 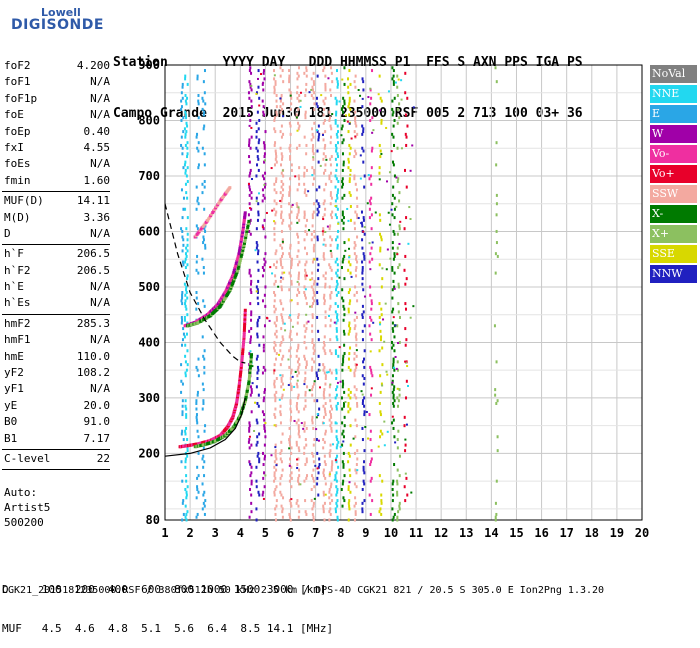 What do you see at coordinates (56, 303) in the screenshot?
I see `param-row: h`Es N/A` at bounding box center [56, 303].